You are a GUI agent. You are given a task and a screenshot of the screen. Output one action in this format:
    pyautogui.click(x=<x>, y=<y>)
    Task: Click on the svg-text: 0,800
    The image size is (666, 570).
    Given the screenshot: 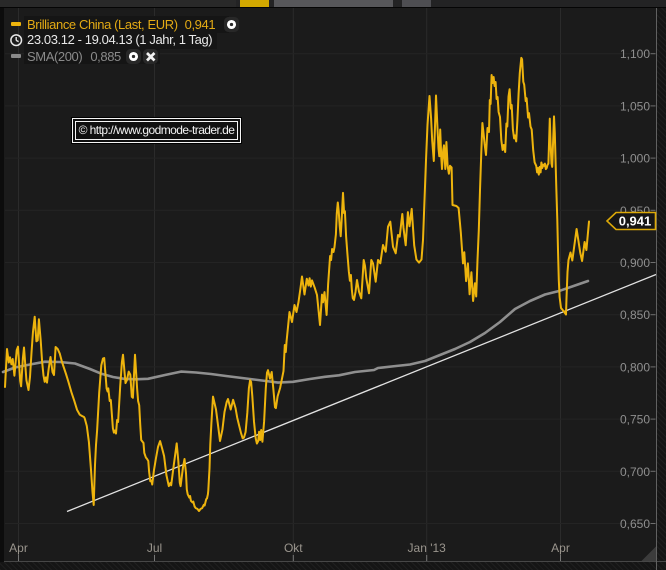 What is the action you would take?
    pyautogui.click(x=635, y=367)
    